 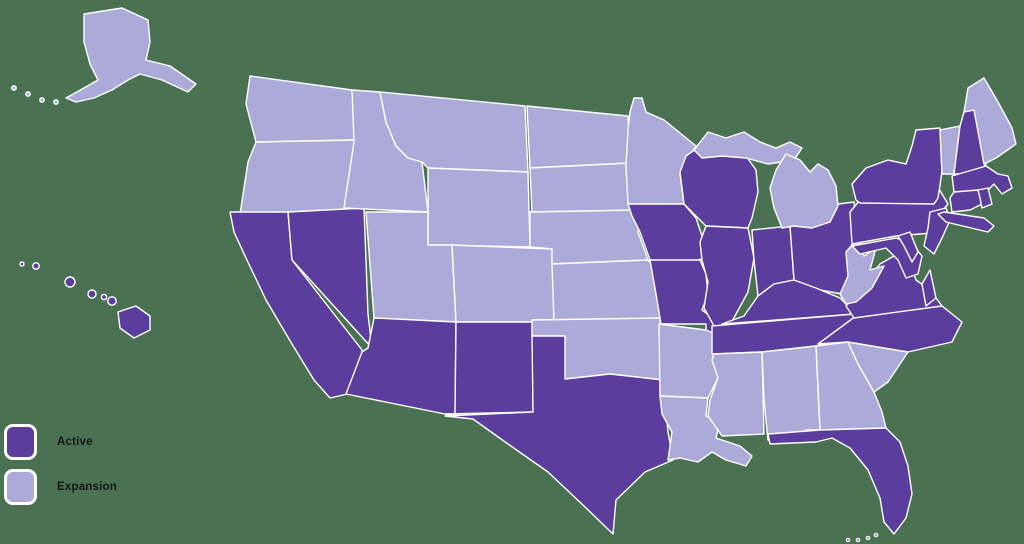 What do you see at coordinates (301, 109) in the screenshot?
I see `state-wa` at bounding box center [301, 109].